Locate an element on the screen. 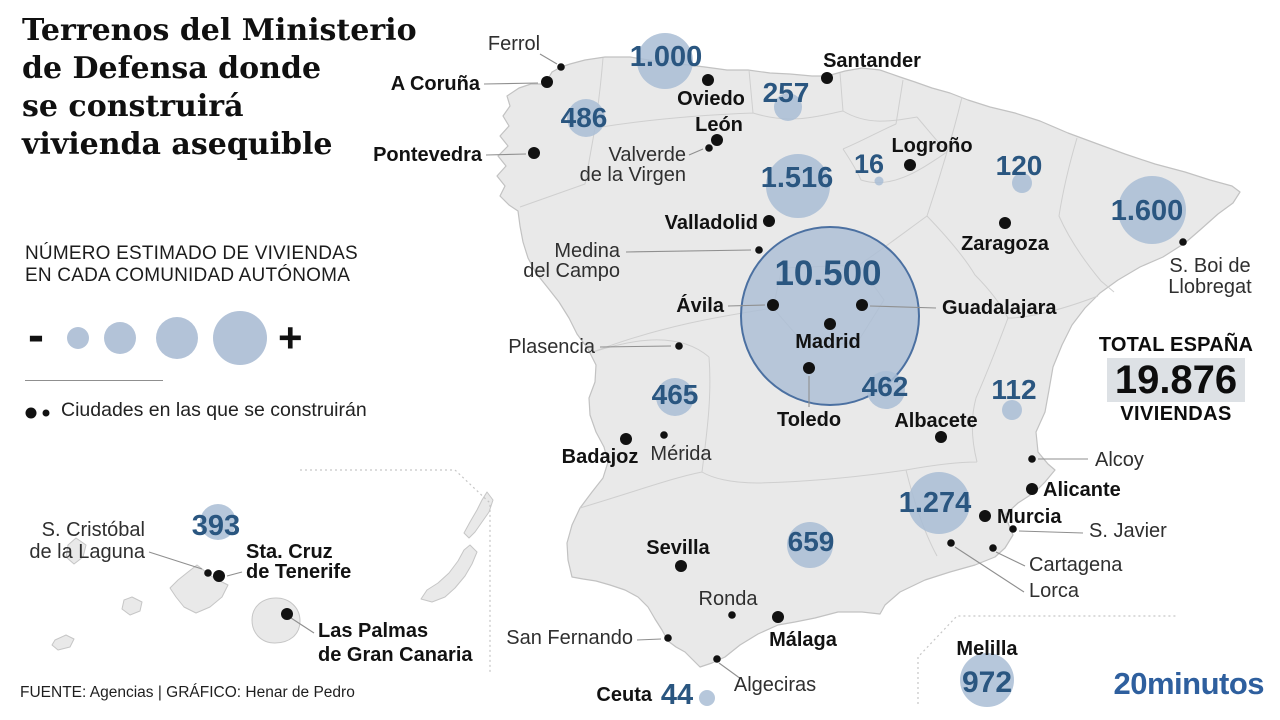 The height and width of the screenshot is (720, 1280). leader-line-las-palmas is located at coordinates (302, 625).